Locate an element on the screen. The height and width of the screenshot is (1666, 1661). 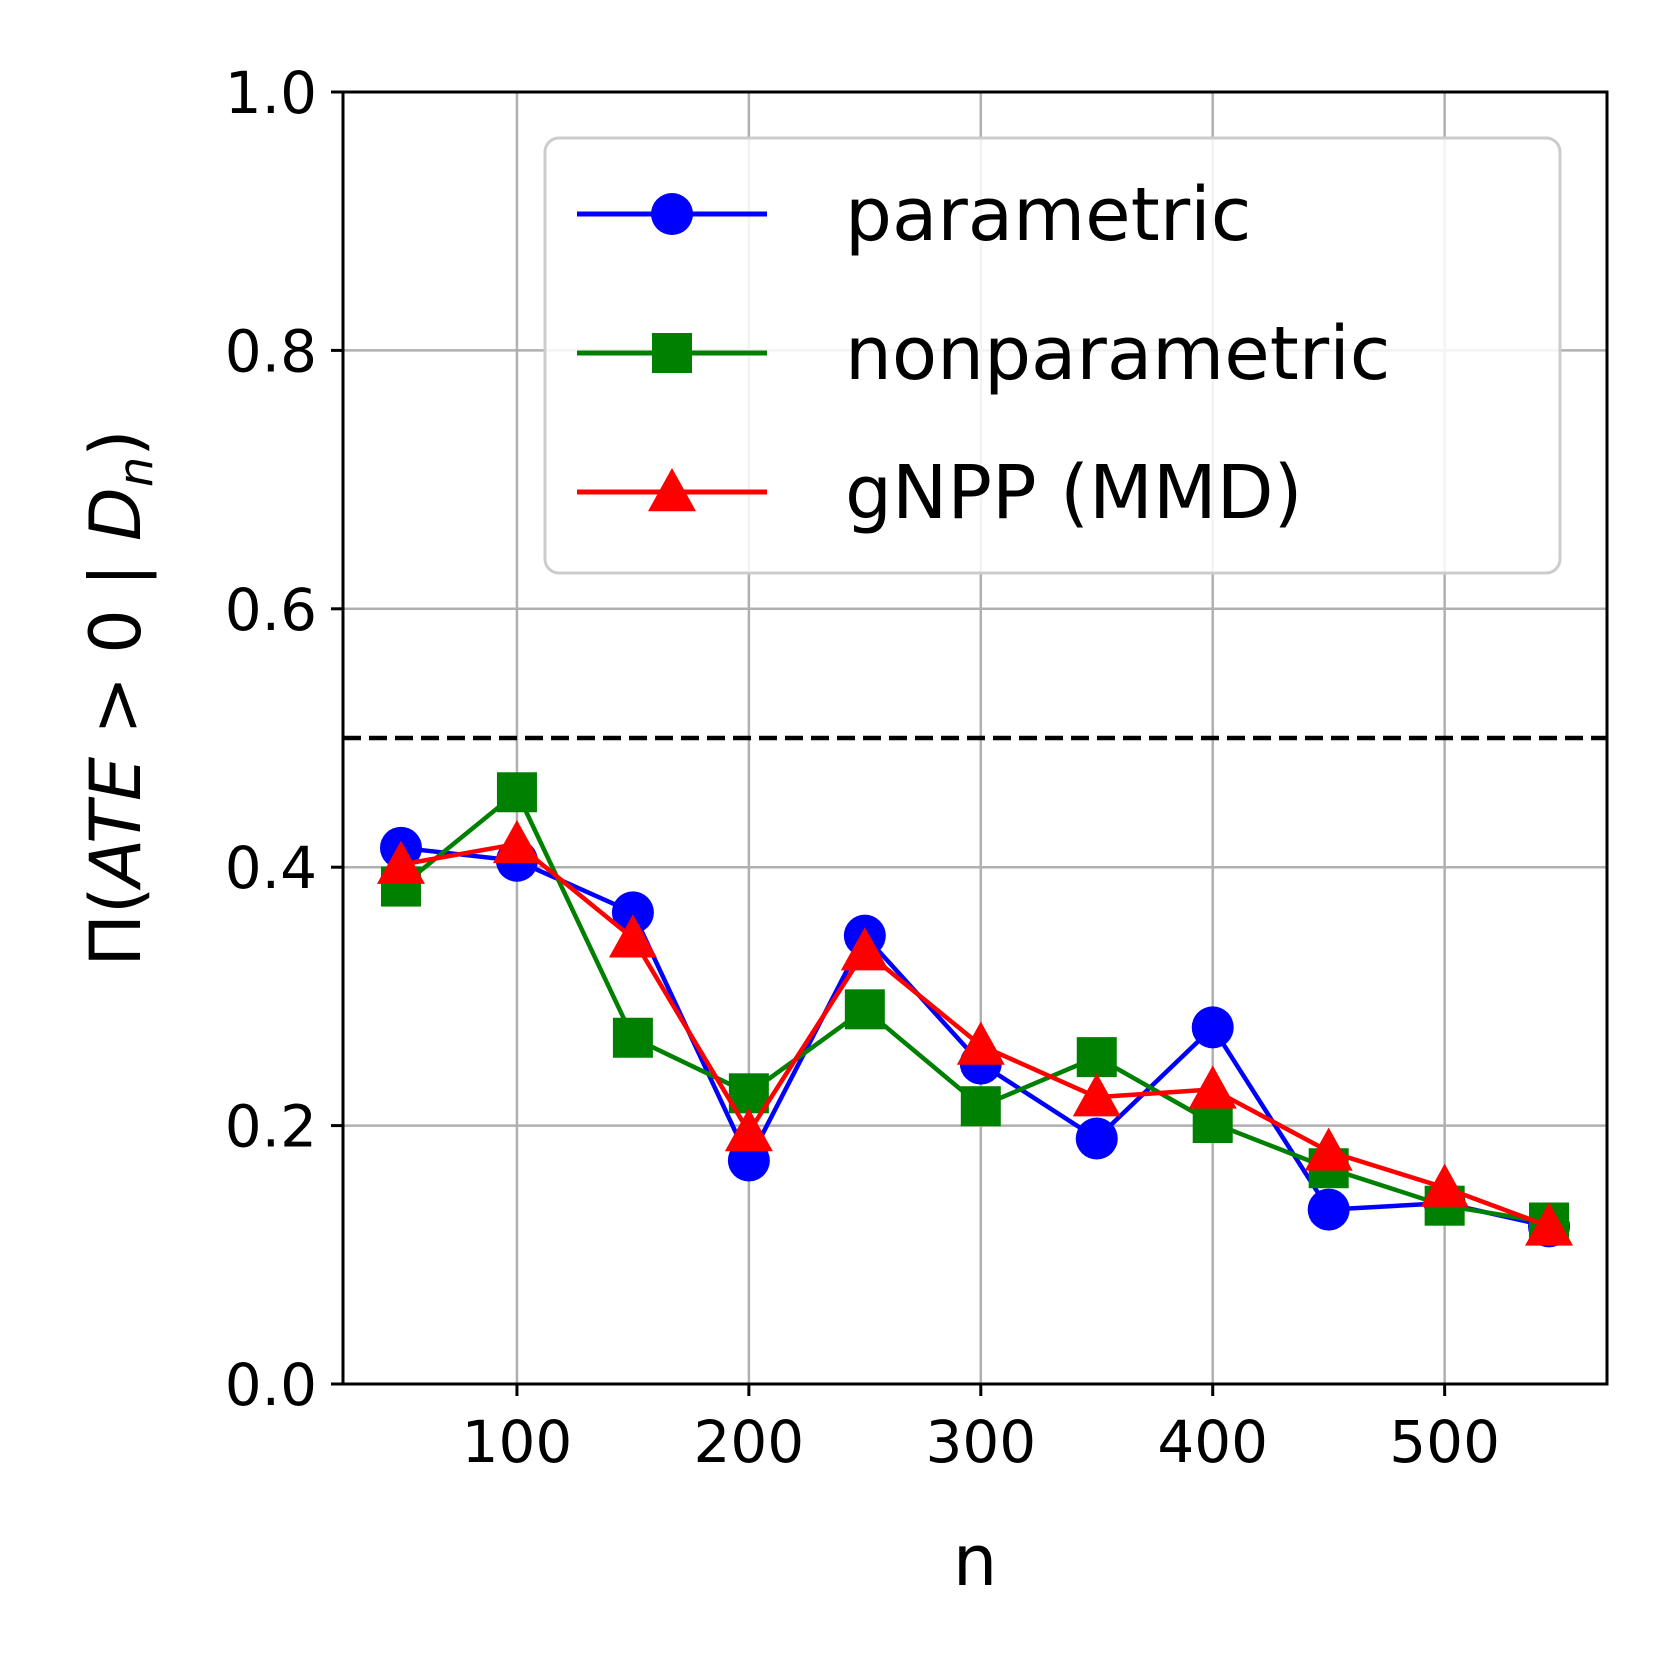
y-axis-label: Π(ATE > 0 | Dn) is located at coordinates (119, 697).